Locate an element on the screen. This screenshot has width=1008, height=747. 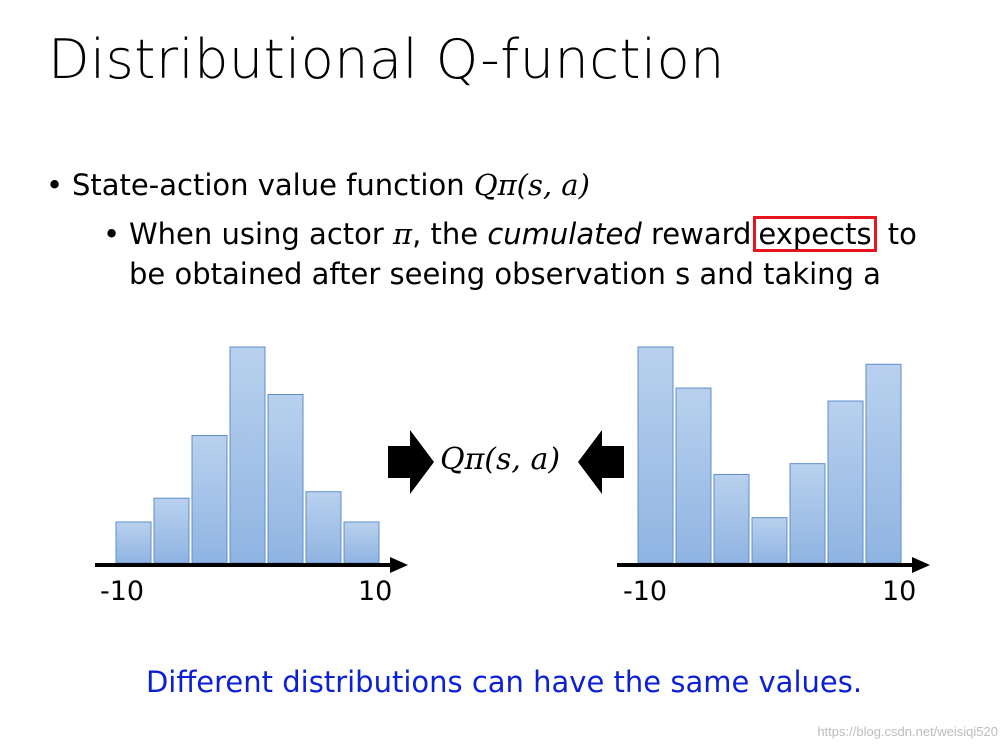
bullet2-italic: cumulated is located at coordinates (564, 234).